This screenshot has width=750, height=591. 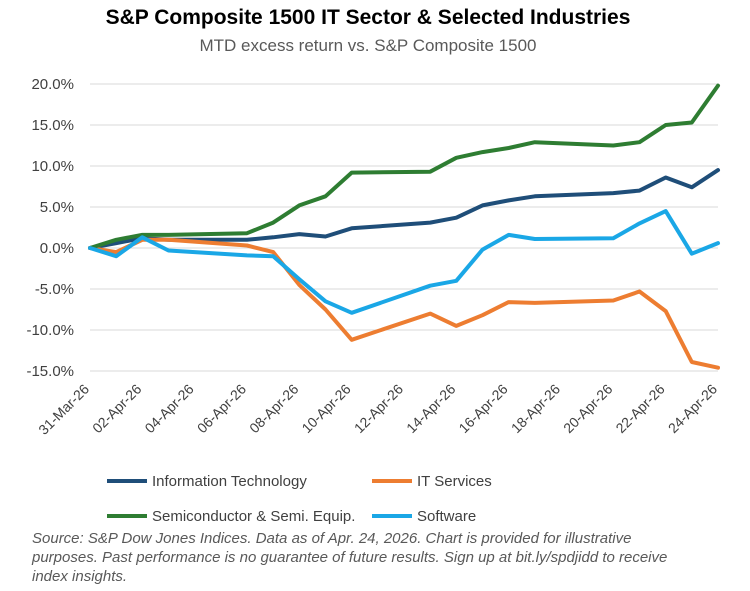 I want to click on x-tick-label: 02-Apr-26, so click(x=116, y=408).